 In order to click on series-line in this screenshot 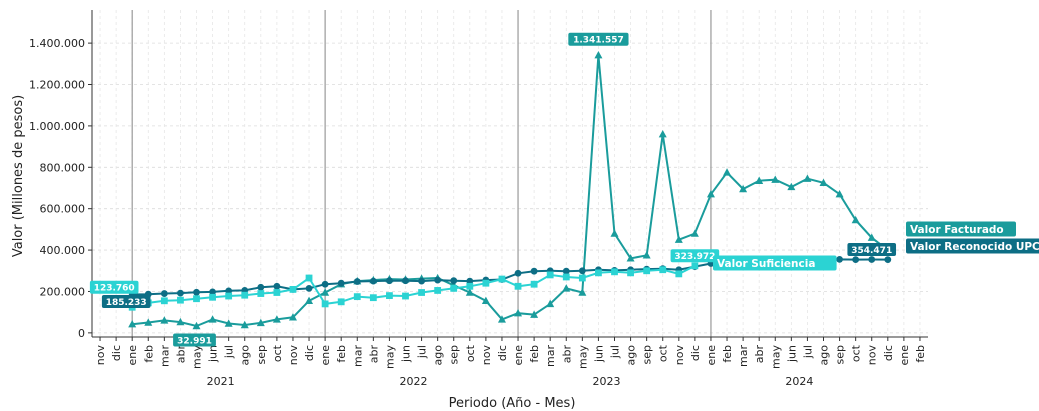, I will do `click(413, 286)`.